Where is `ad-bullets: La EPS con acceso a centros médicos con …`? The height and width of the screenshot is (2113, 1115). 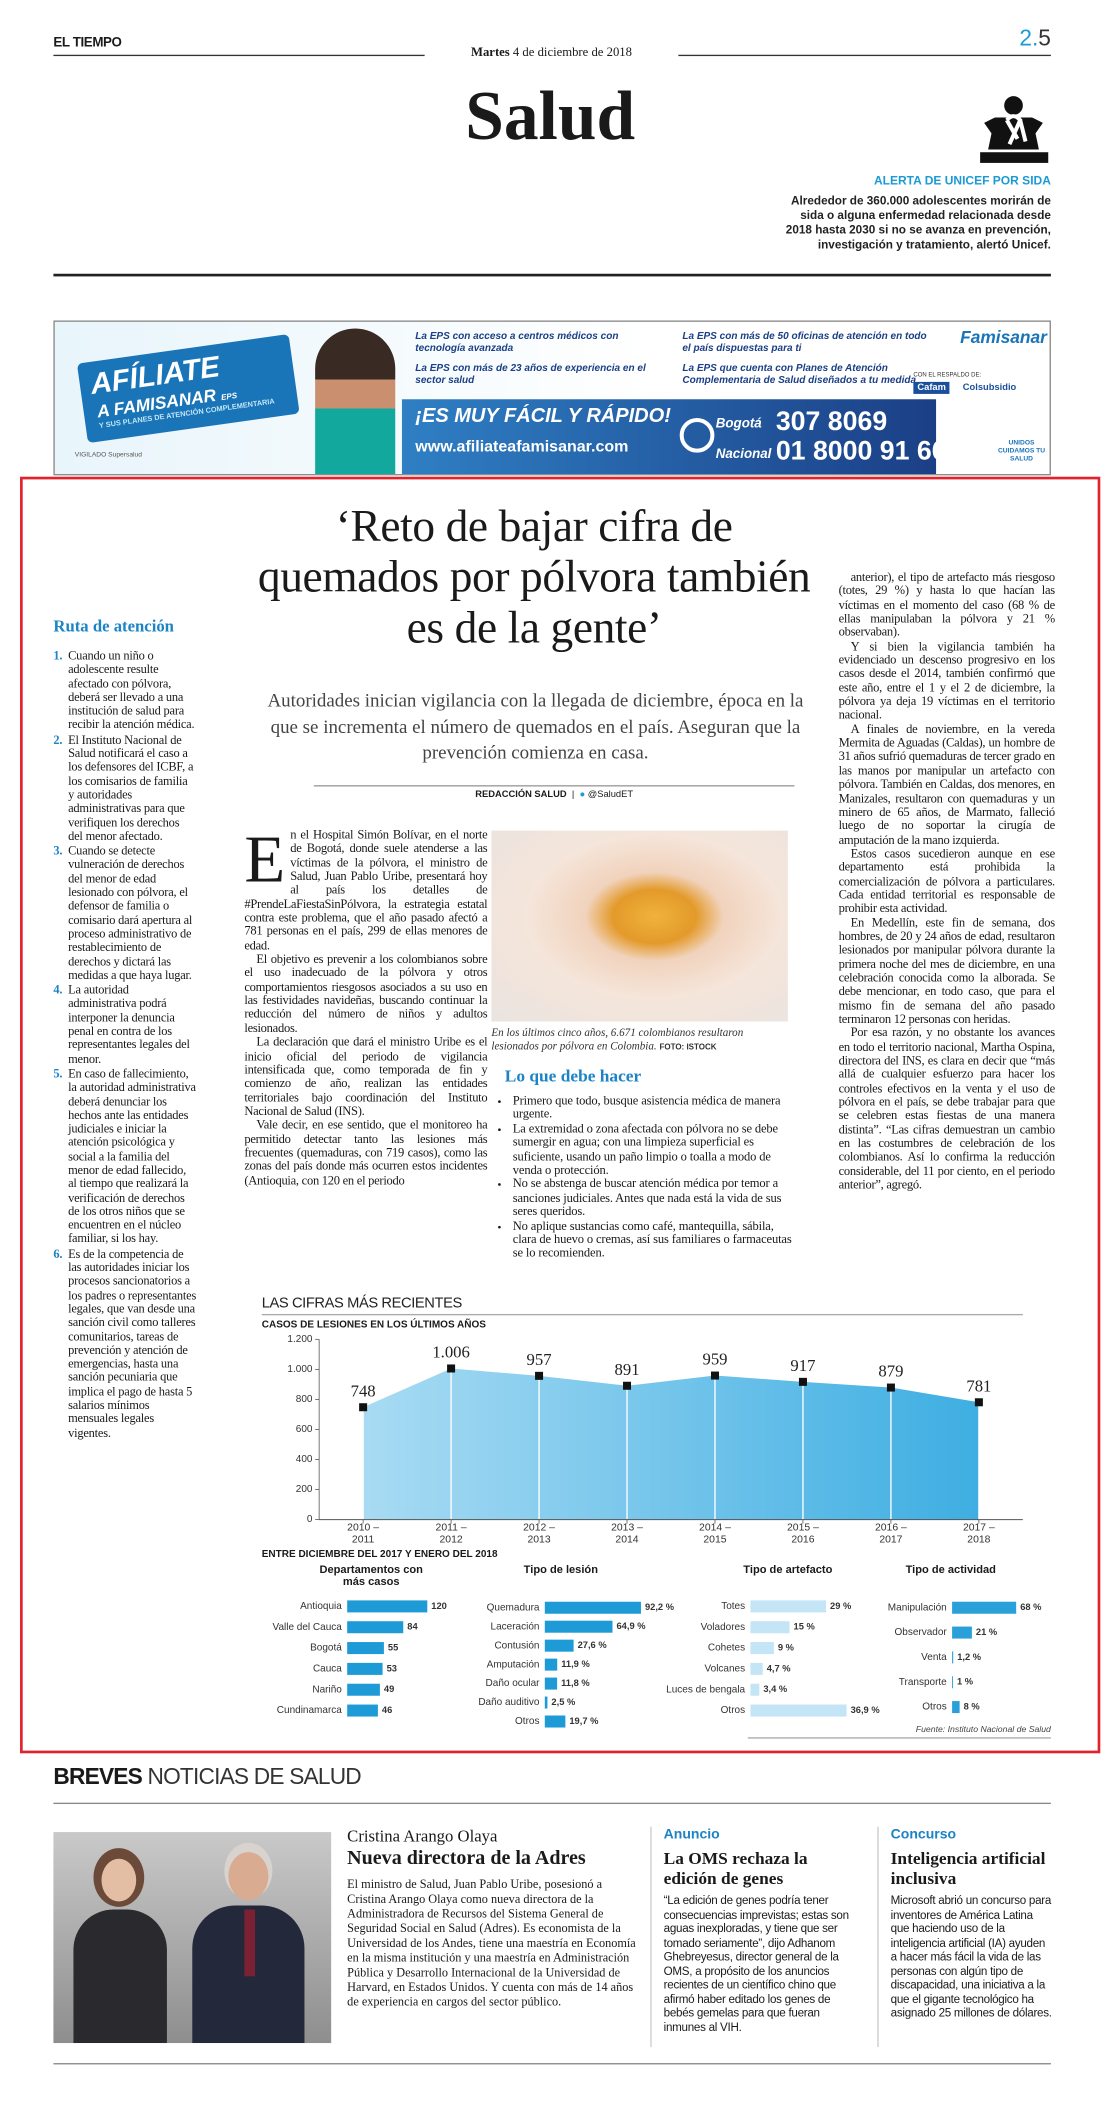
ad-bullets: La EPS con acceso a centros médicos con … is located at coordinates (682, 363).